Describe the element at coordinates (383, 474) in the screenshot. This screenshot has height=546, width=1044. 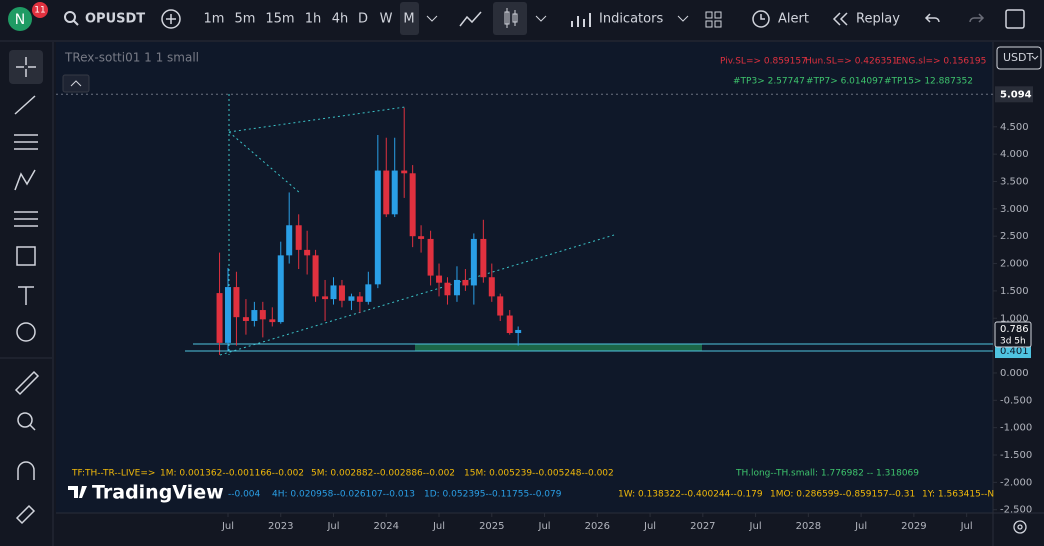
I see `timeframe-stat: 5M: 0.002882--0.002886--0.002` at that location.